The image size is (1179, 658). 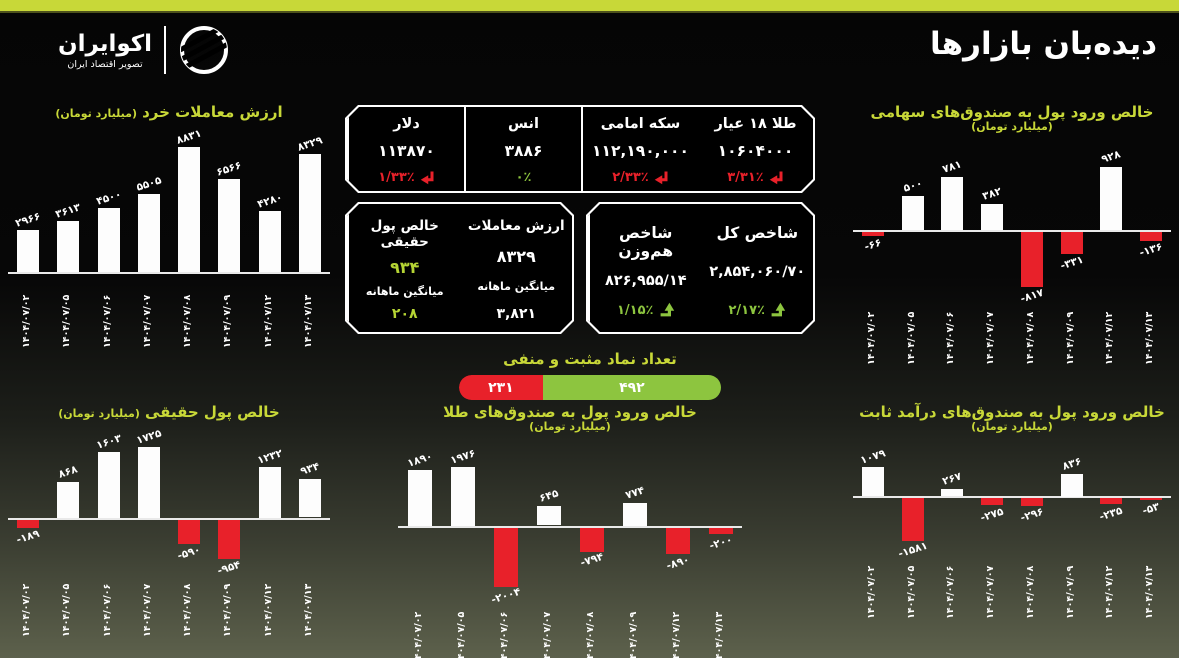 What do you see at coordinates (755, 177) in the screenshot?
I see `quote-change: ۳/۳۱٪` at bounding box center [755, 177].